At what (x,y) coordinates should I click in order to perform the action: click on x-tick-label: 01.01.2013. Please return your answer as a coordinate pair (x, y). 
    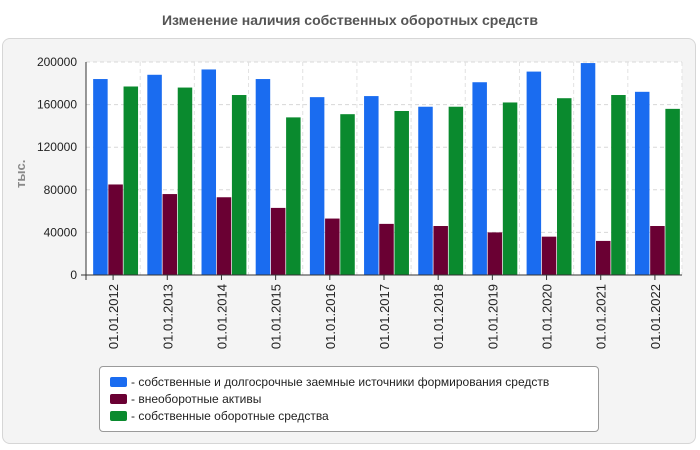
    Looking at the image, I should click on (167, 316).